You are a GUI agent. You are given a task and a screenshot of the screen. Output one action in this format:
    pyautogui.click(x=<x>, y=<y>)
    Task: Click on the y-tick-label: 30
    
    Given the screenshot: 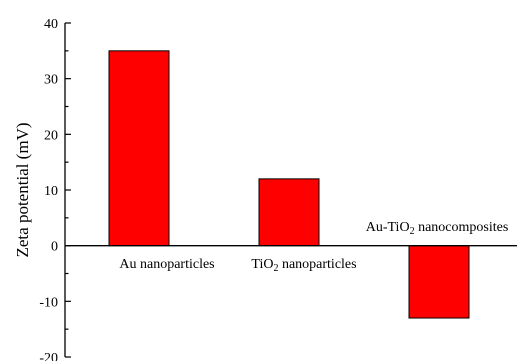 What is the action you would take?
    pyautogui.click(x=51, y=80)
    